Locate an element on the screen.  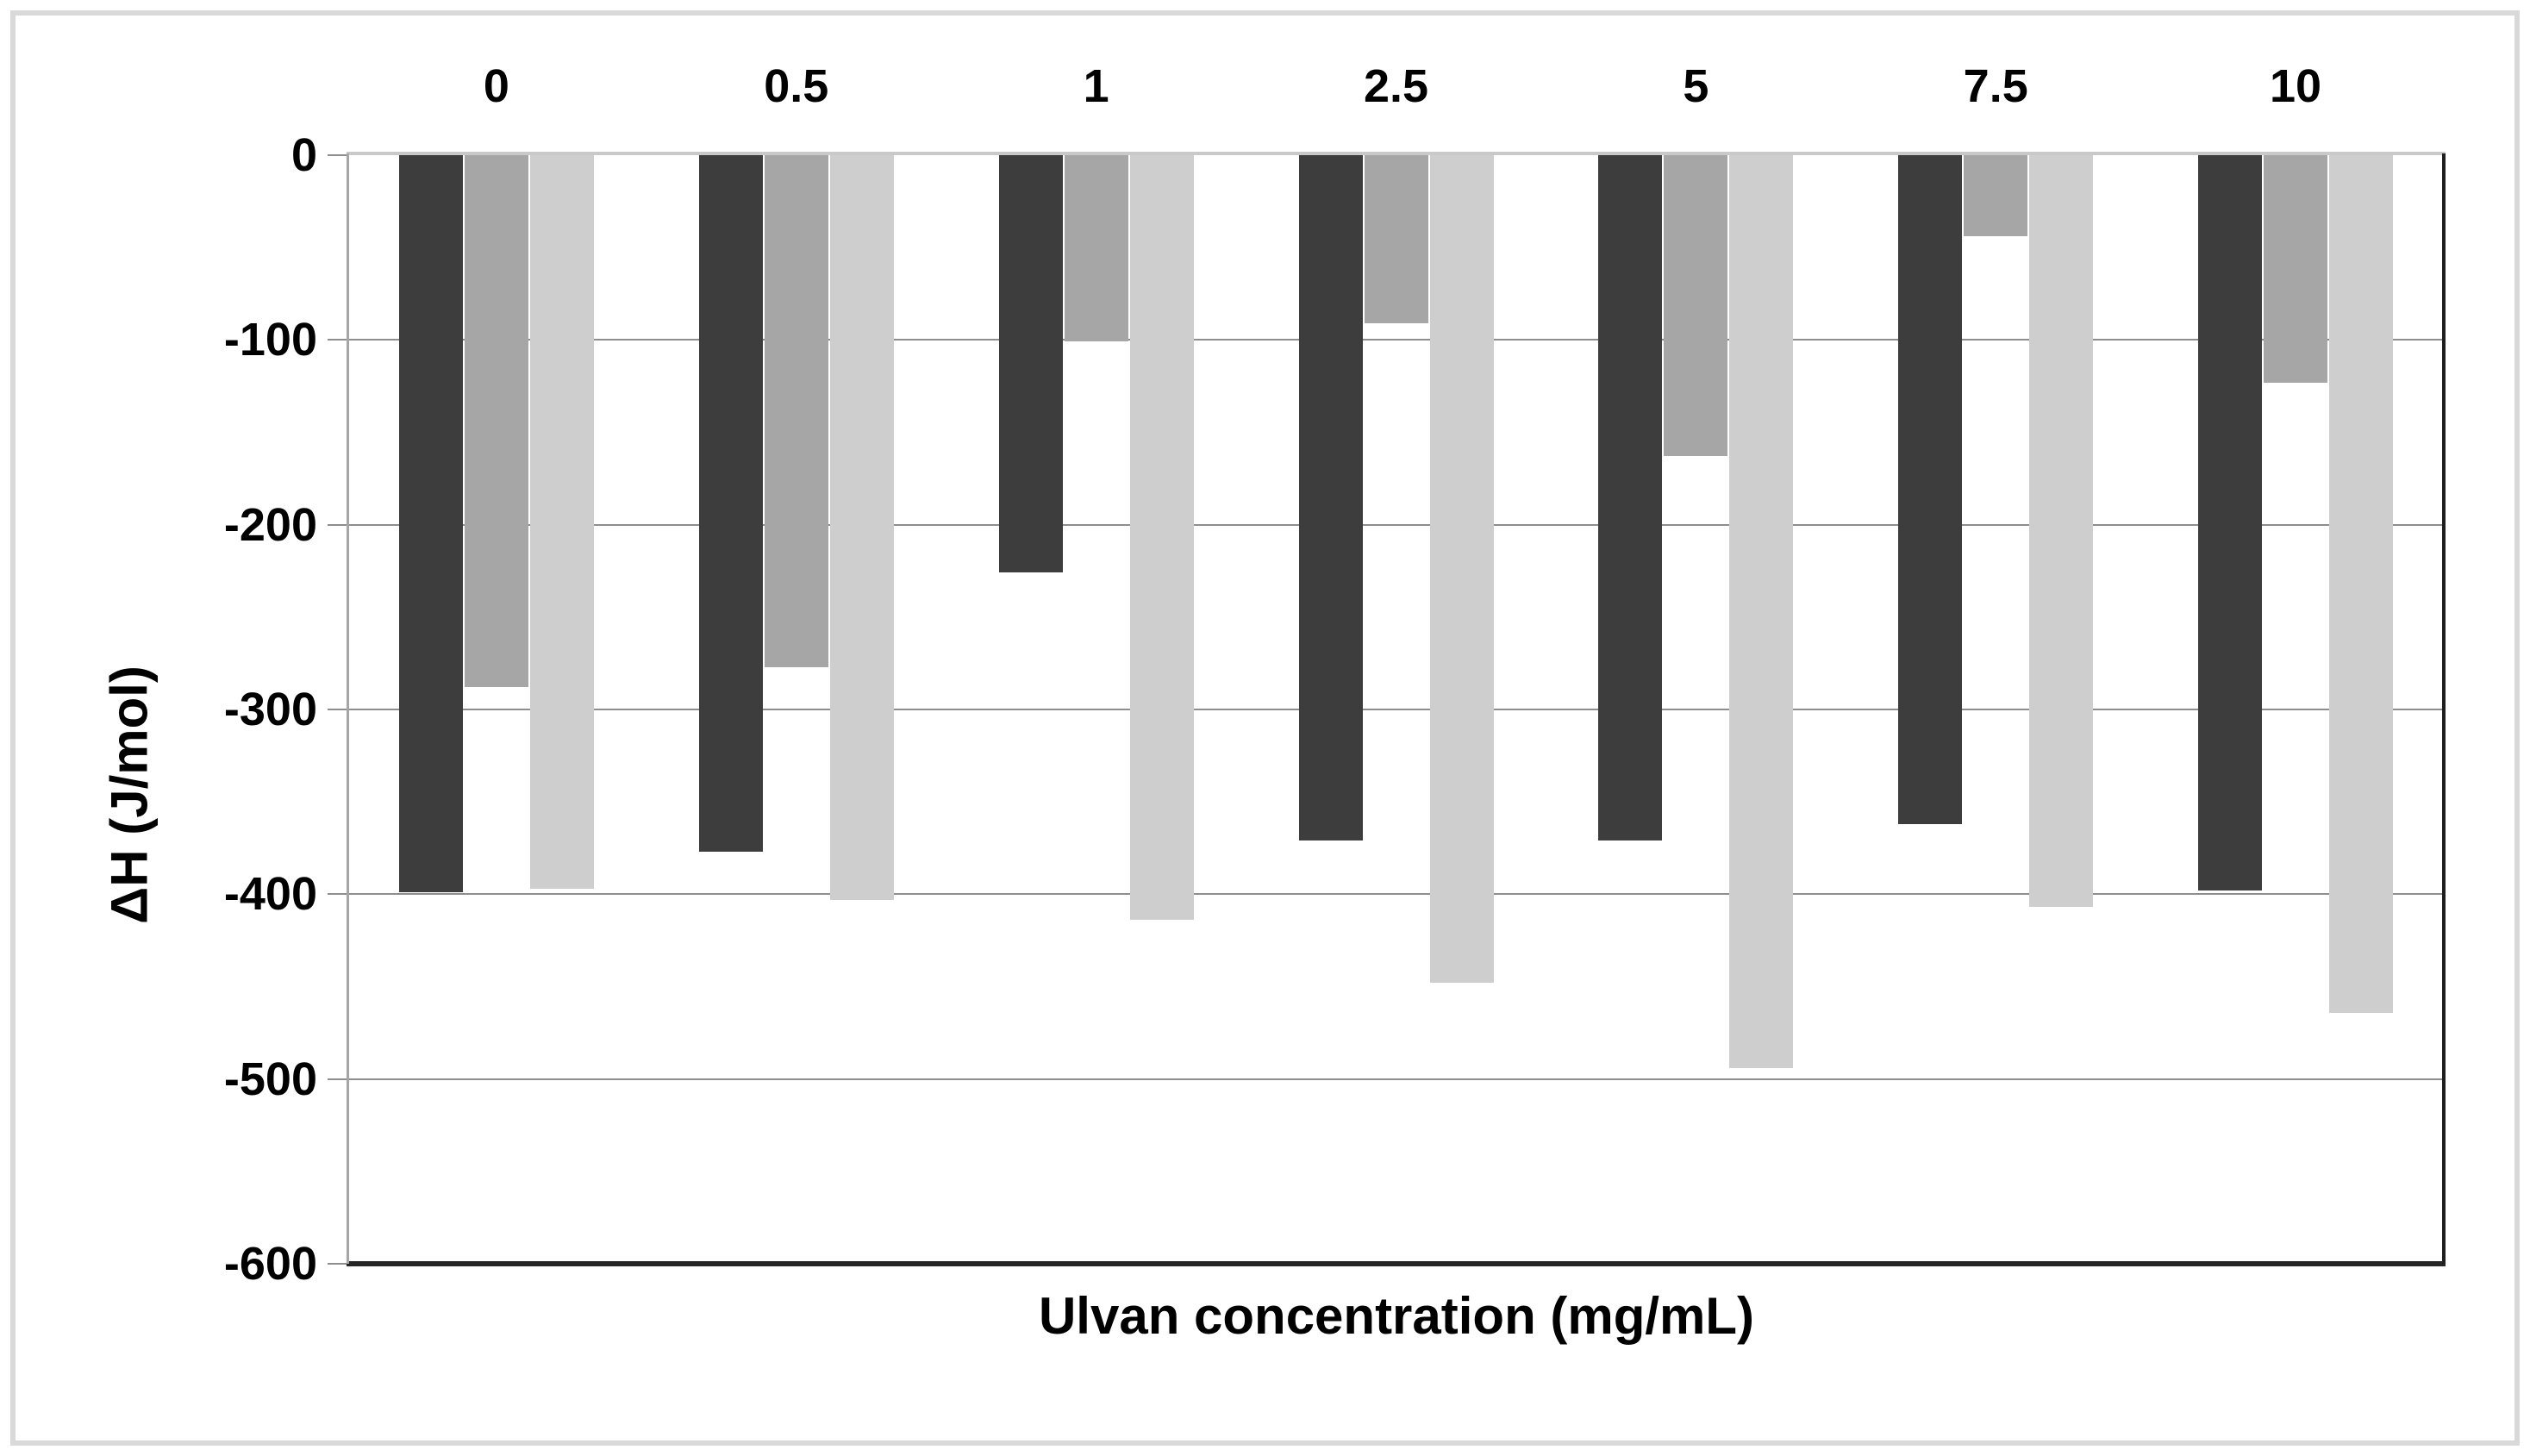
bar-medium-gray-series-cat7.5 is located at coordinates (1995, 196).